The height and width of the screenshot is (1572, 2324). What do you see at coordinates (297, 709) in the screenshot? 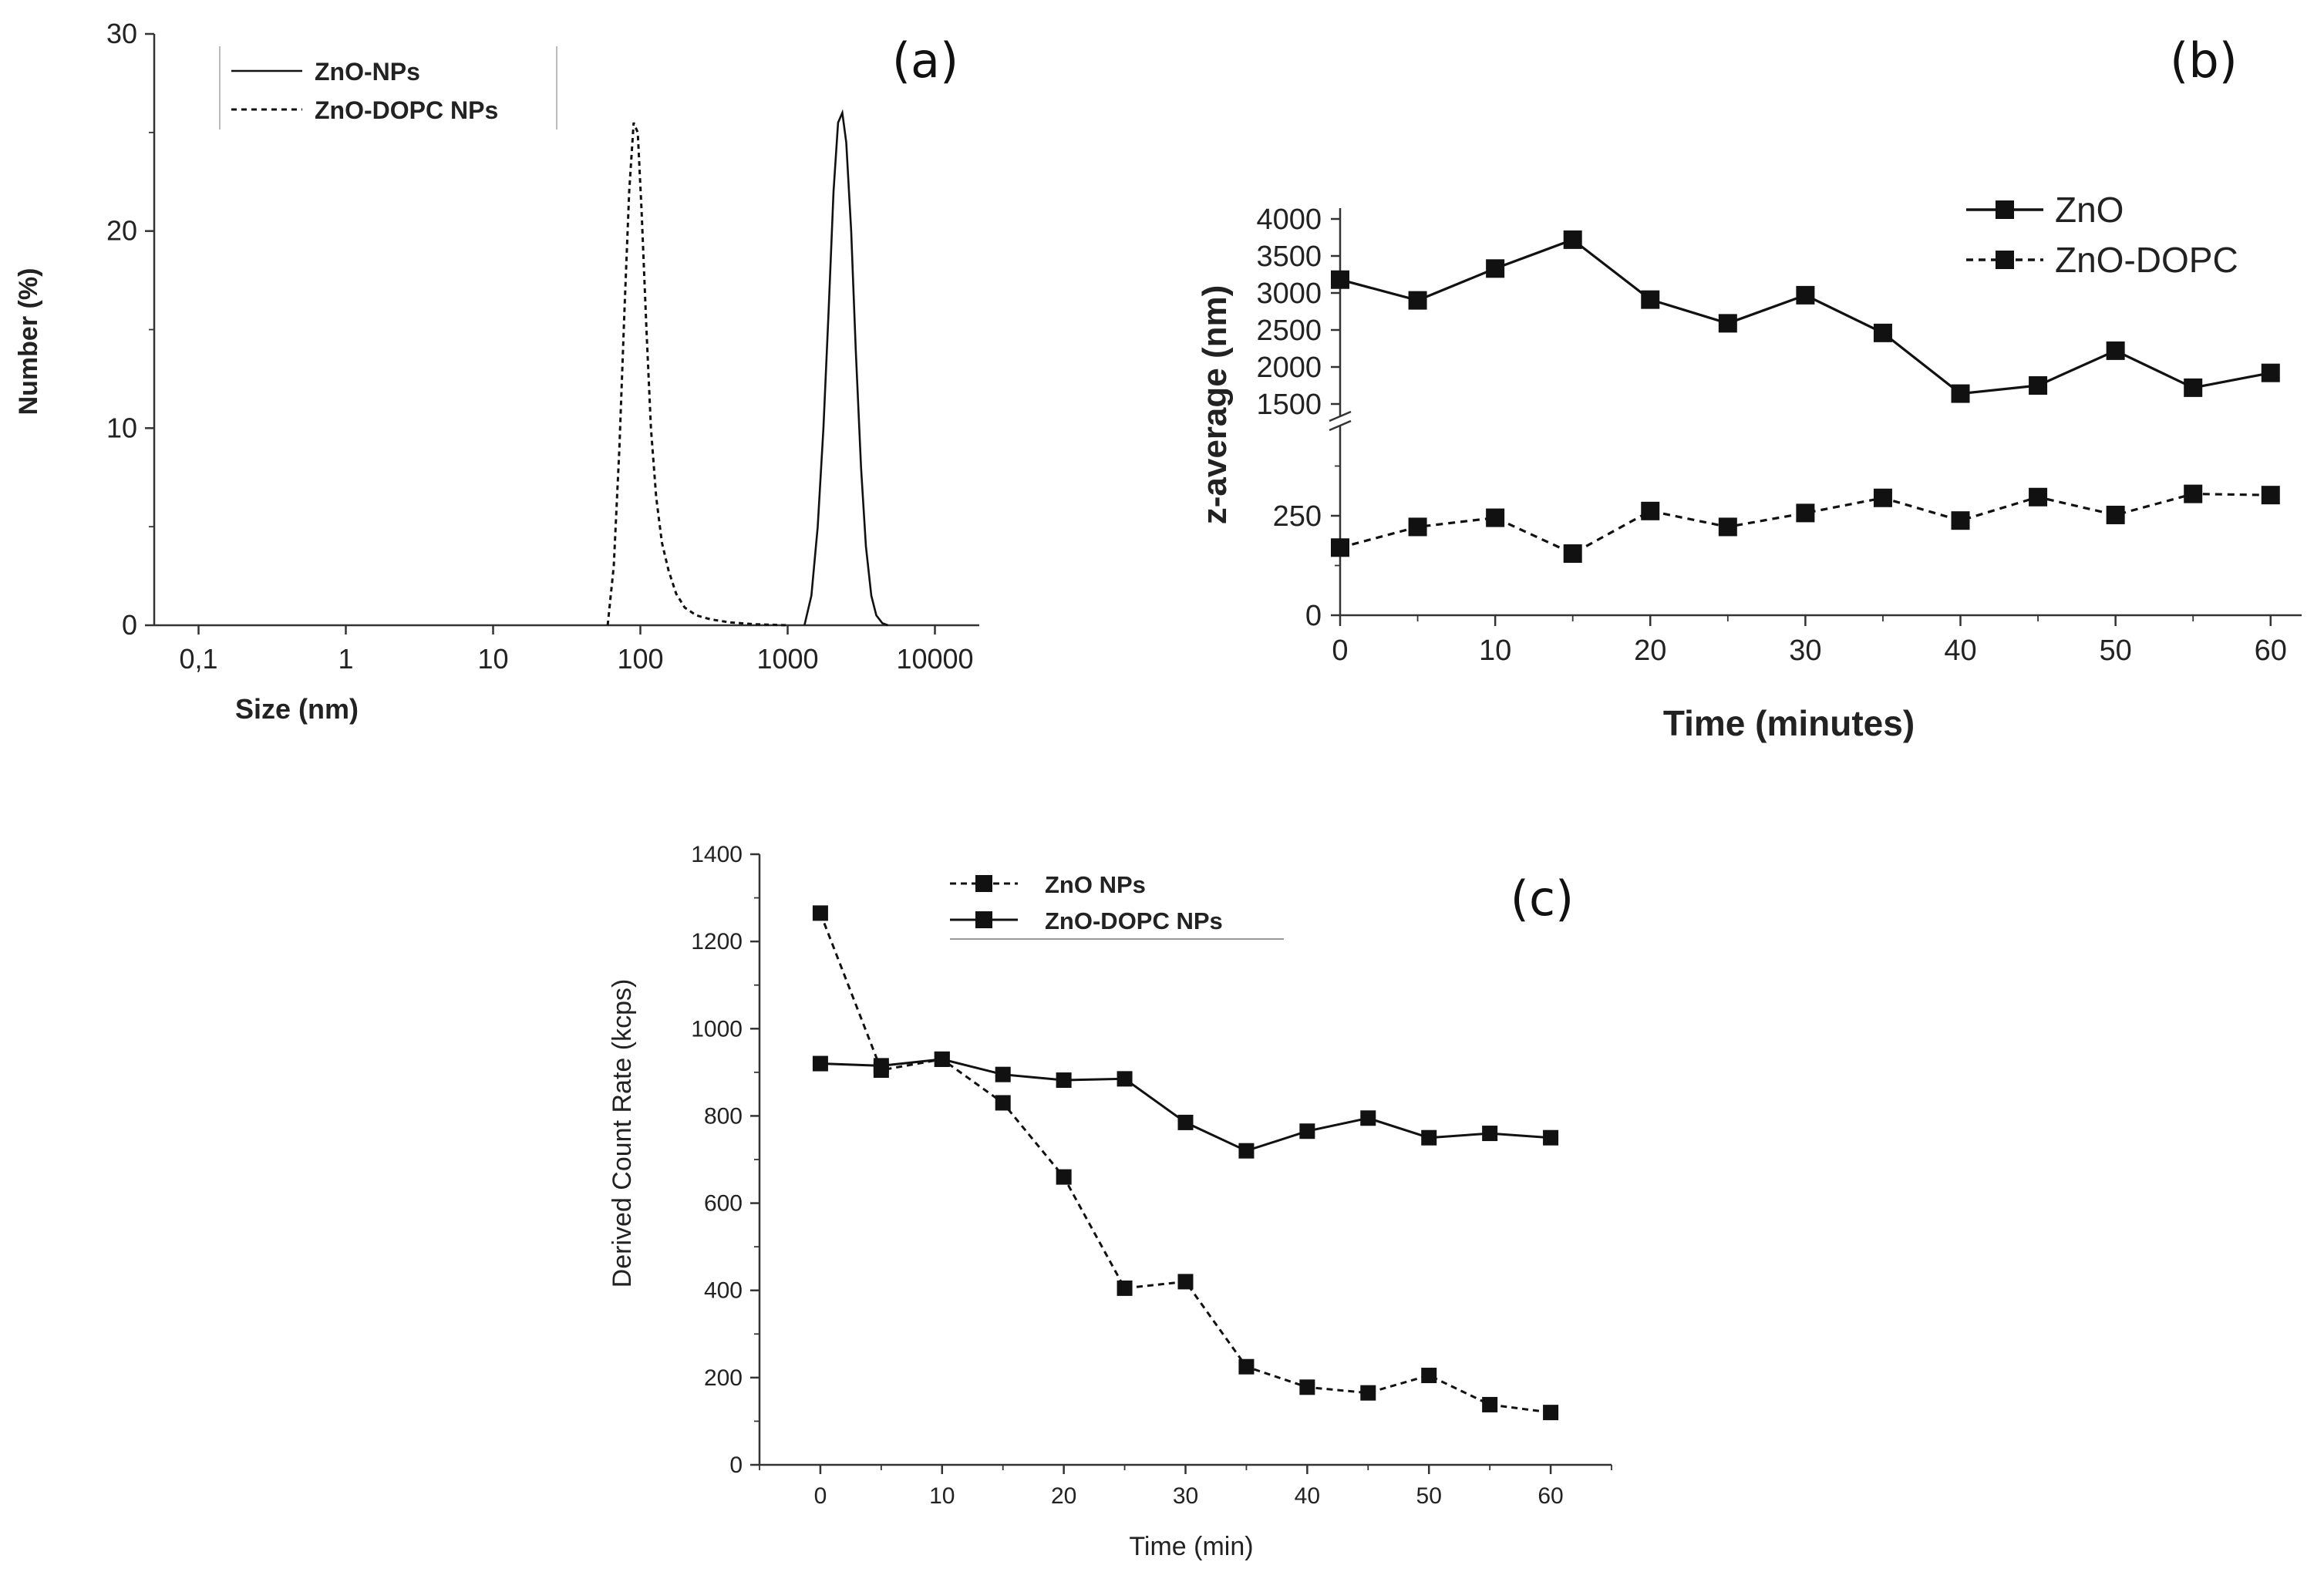
I see `panel-a-xlabel: Size (nm)` at bounding box center [297, 709].